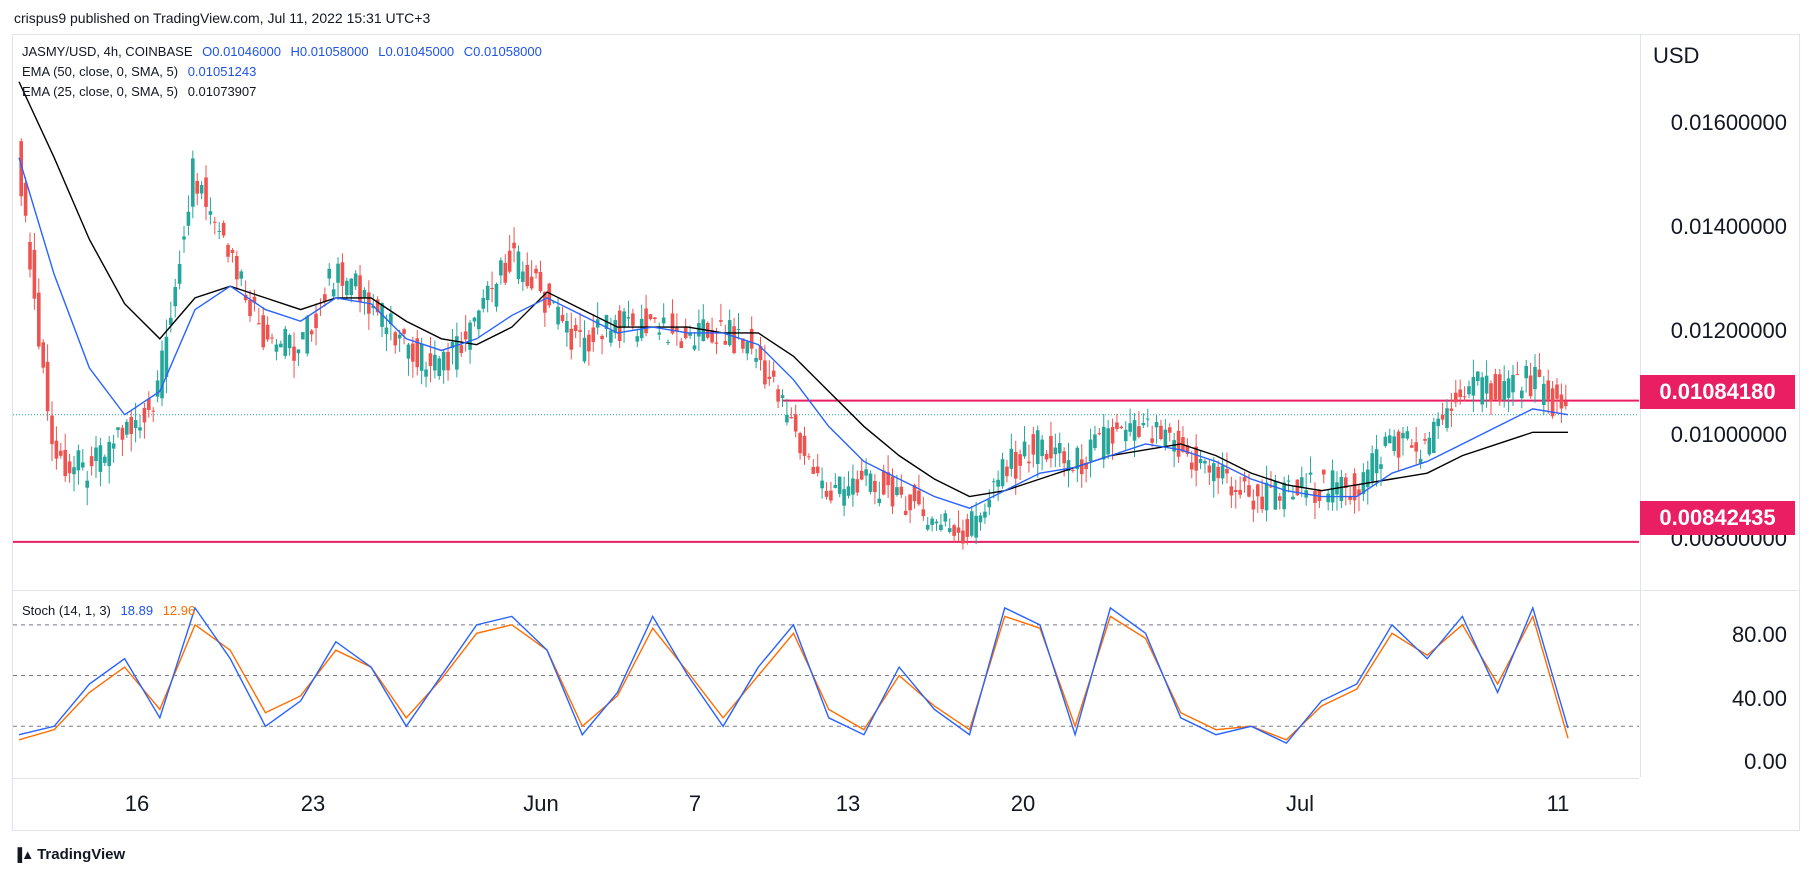  Describe the element at coordinates (1765, 761) in the screenshot. I see `stoch-tick: 0.00` at that location.